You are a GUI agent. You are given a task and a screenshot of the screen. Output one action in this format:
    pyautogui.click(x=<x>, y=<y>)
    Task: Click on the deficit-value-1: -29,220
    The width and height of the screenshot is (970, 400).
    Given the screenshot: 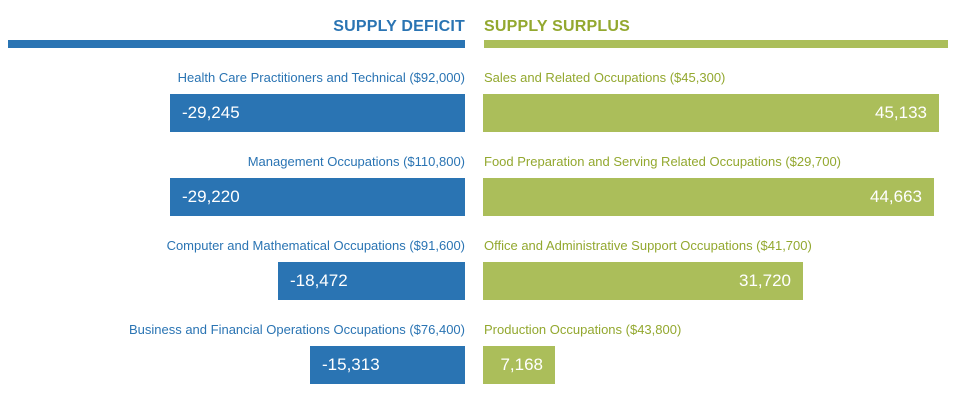 What is the action you would take?
    pyautogui.click(x=211, y=196)
    